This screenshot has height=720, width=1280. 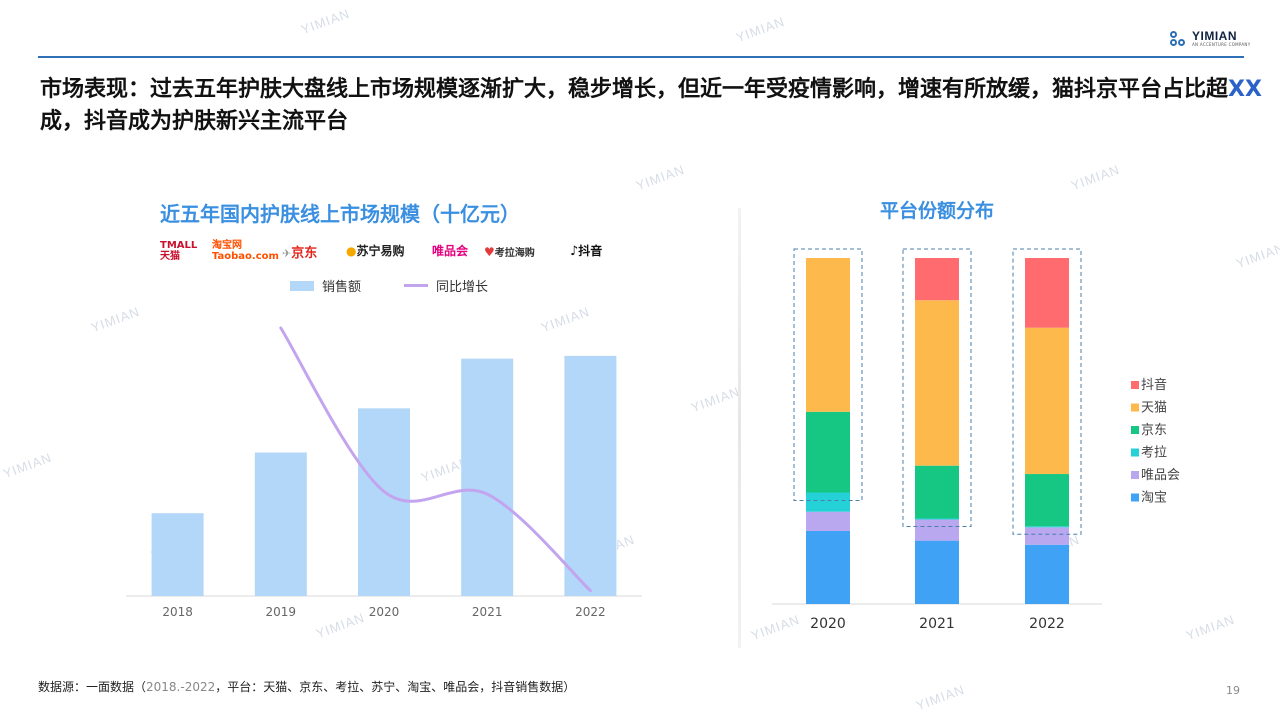 What do you see at coordinates (395, 687) in the screenshot?
I see `source-suffix: ，平台：天猫、京东、考拉、苏宁、淘宝、唯品会，抖音销售数据）` at bounding box center [395, 687].